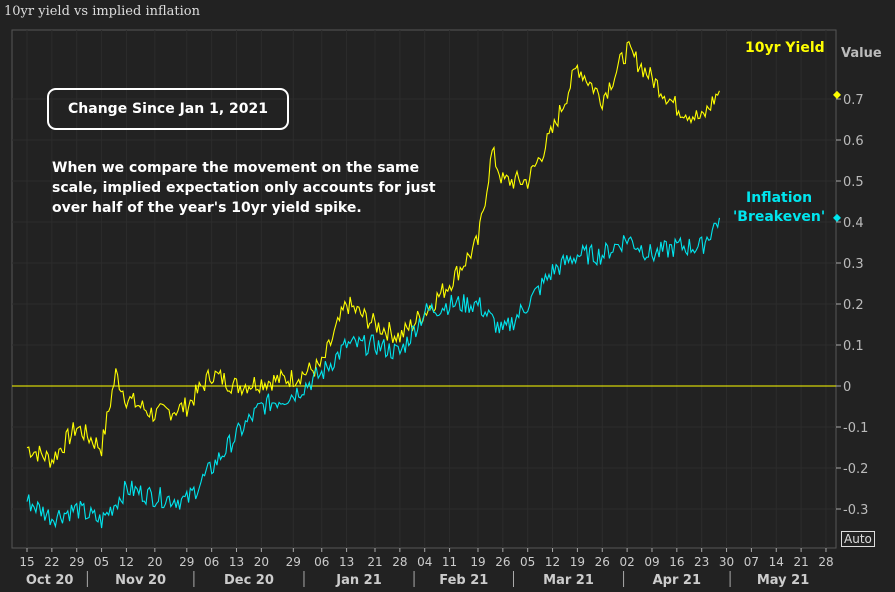 This screenshot has width=895, height=592. I want to click on y-tick-label: -0.1, so click(855, 428).